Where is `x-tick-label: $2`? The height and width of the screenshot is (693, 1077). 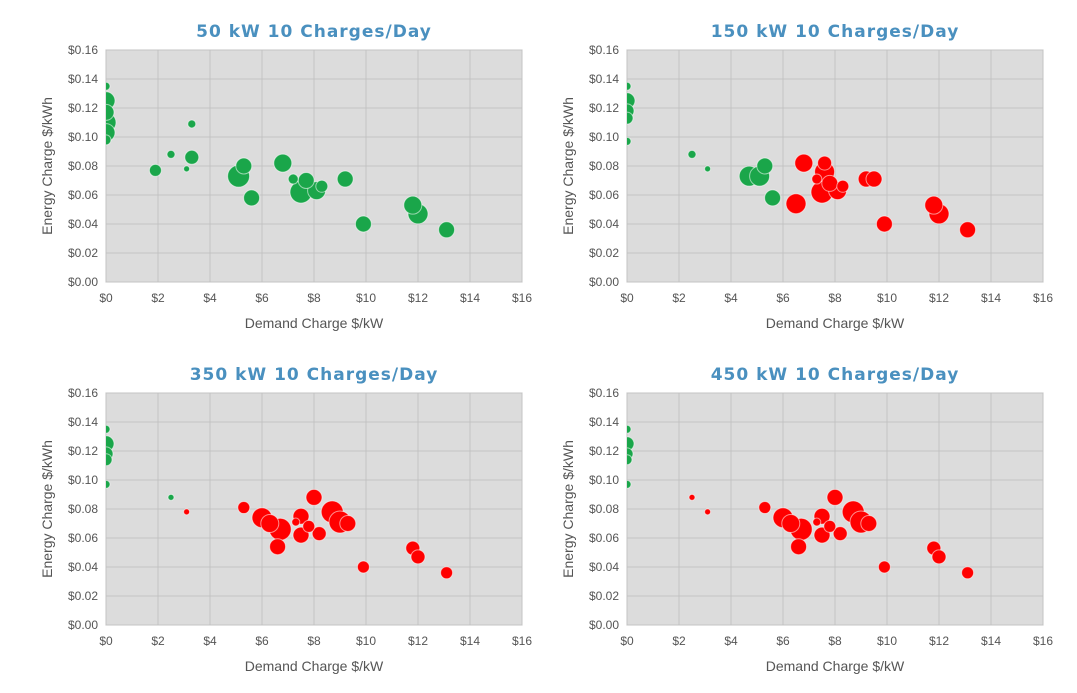
x-tick-label: $2 is located at coordinates (679, 641).